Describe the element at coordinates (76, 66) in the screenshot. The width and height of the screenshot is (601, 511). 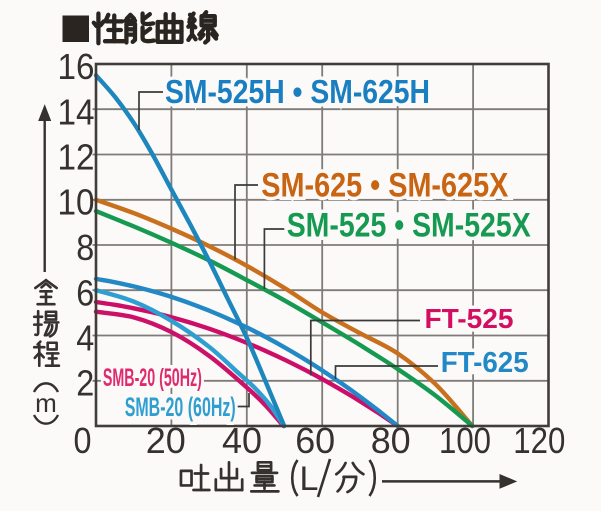
I see `svg-text: 16` at that location.